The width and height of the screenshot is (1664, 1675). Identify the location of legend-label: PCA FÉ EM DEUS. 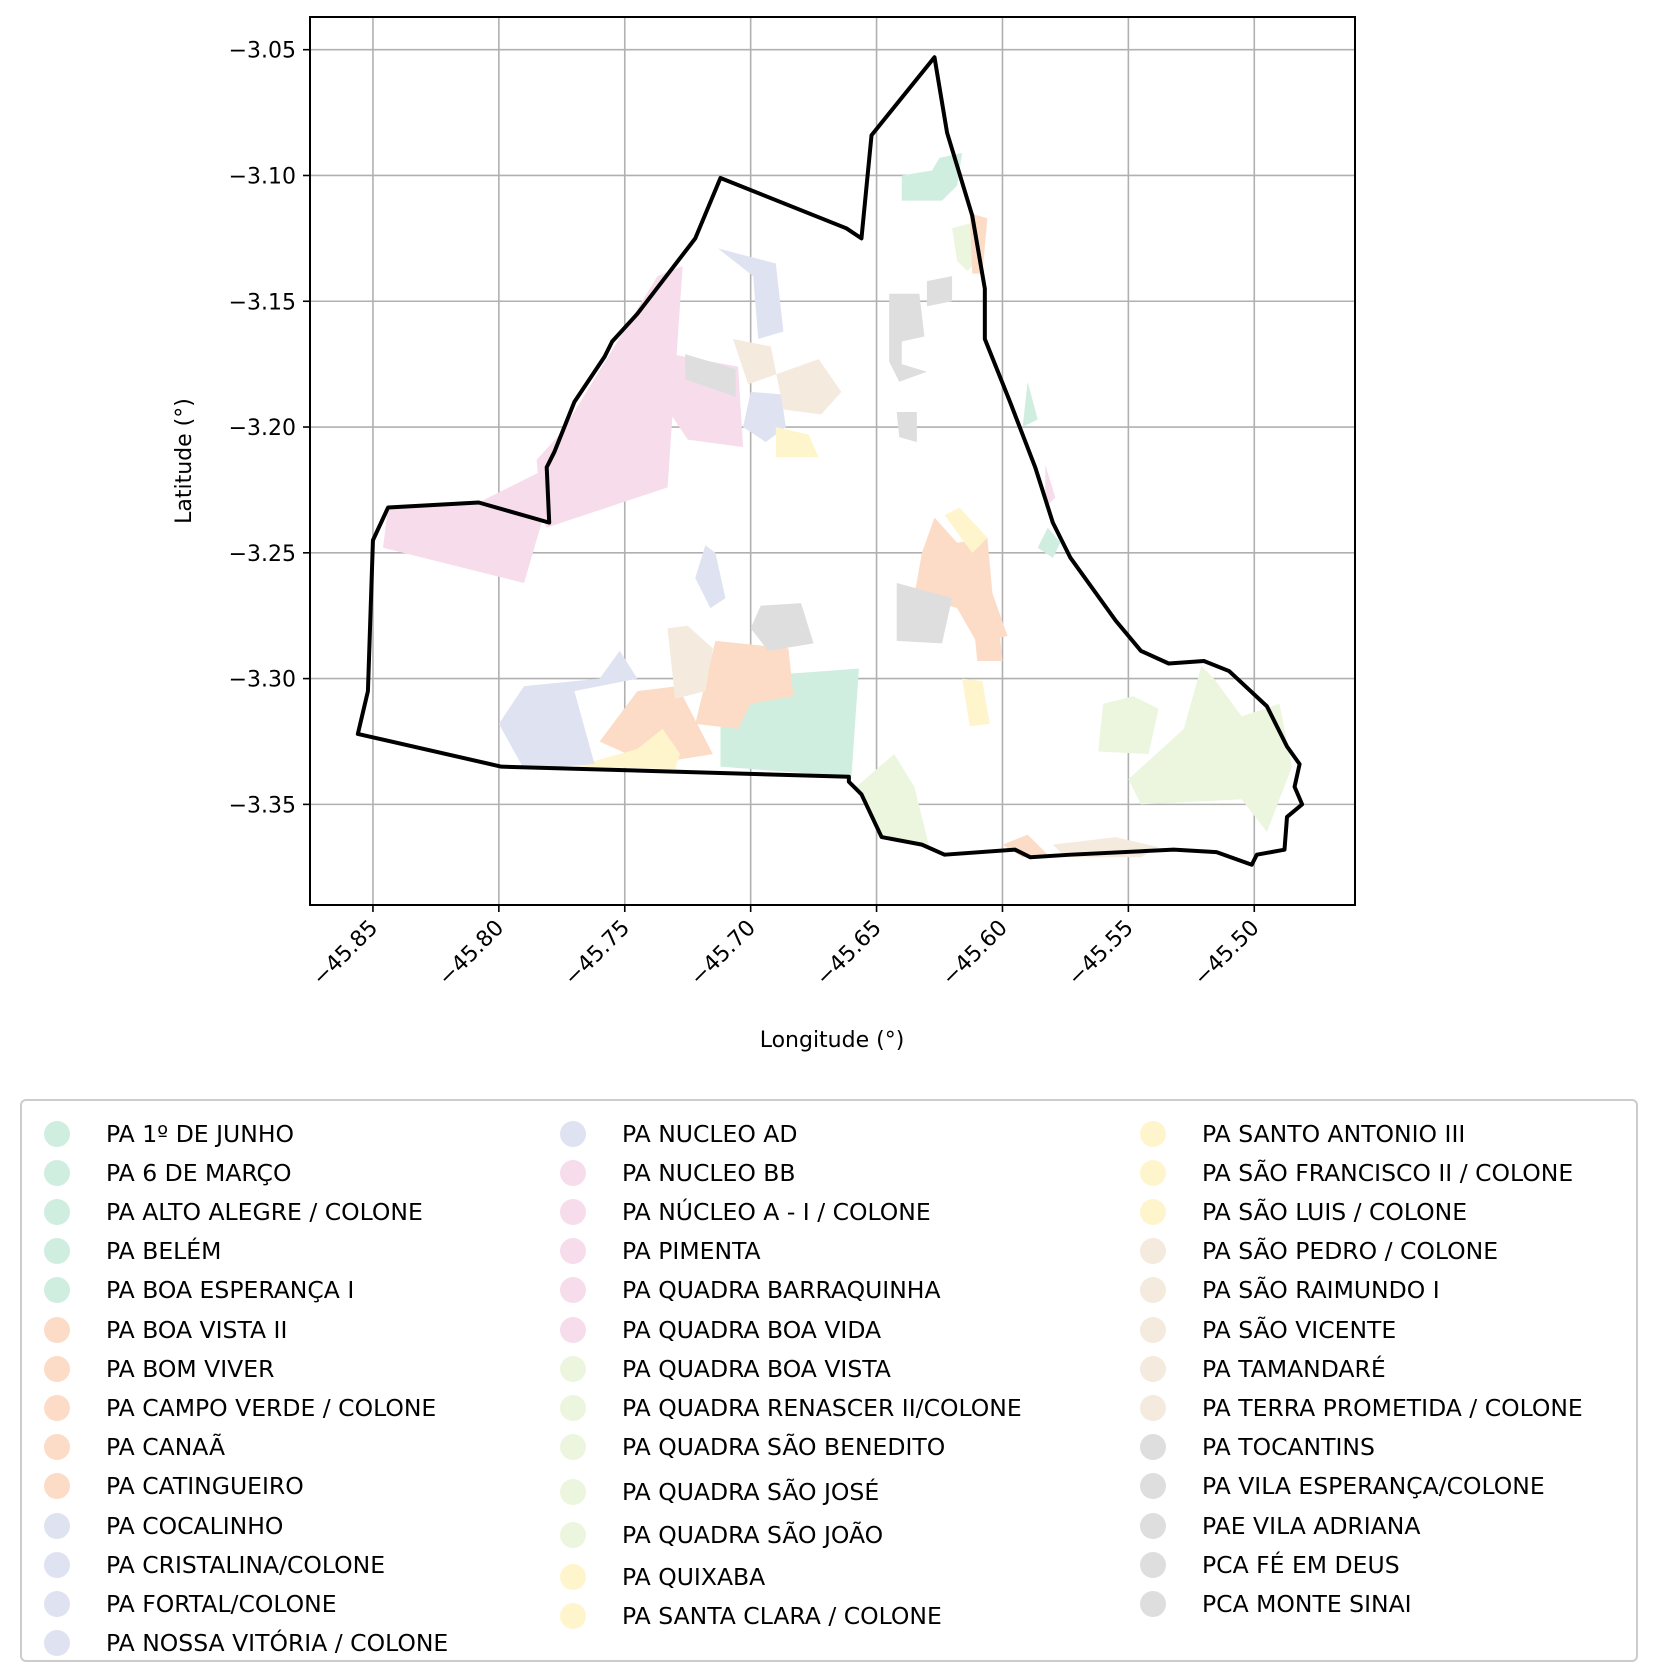
(1301, 1565).